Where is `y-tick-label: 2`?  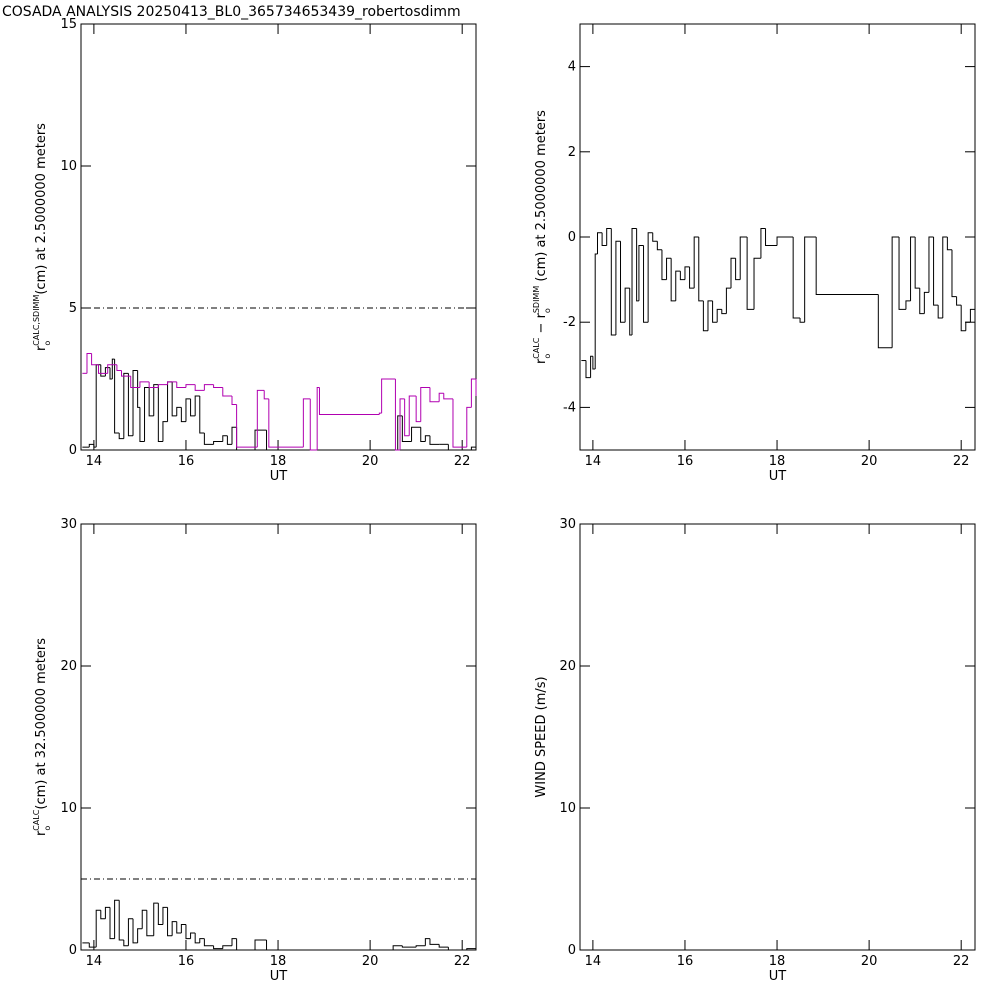 y-tick-label: 2 is located at coordinates (572, 152).